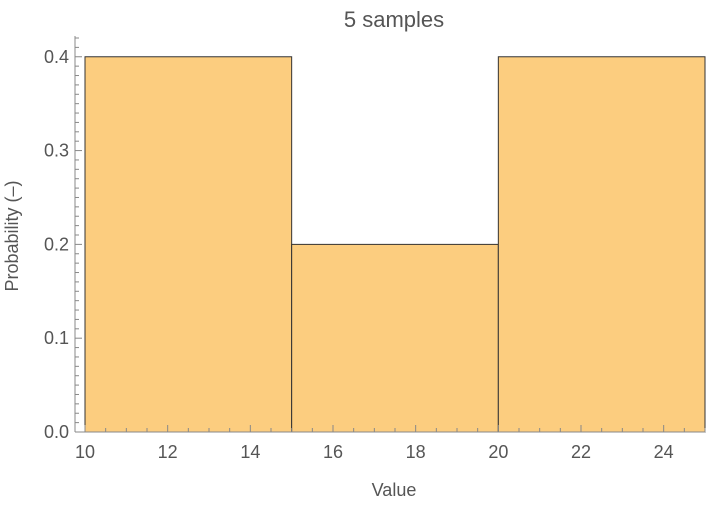 The height and width of the screenshot is (512, 720). Describe the element at coordinates (581, 452) in the screenshot. I see `x-tick-label: 22` at that location.